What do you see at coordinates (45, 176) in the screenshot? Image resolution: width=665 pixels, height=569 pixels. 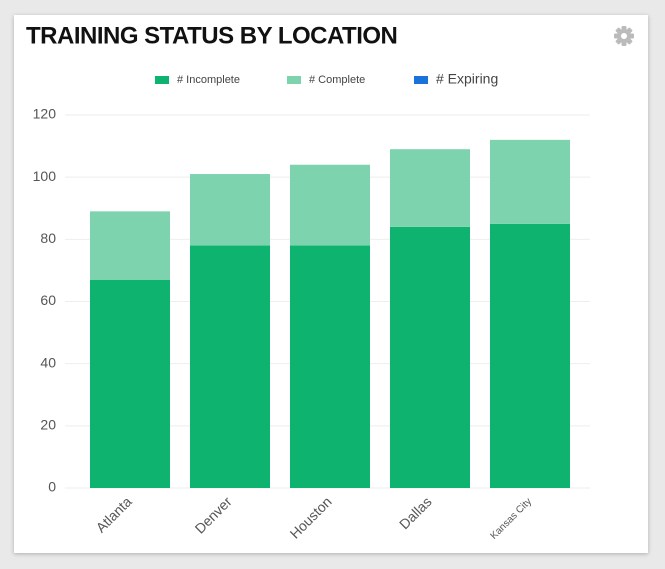 I see `y-tick-label: 100` at bounding box center [45, 176].